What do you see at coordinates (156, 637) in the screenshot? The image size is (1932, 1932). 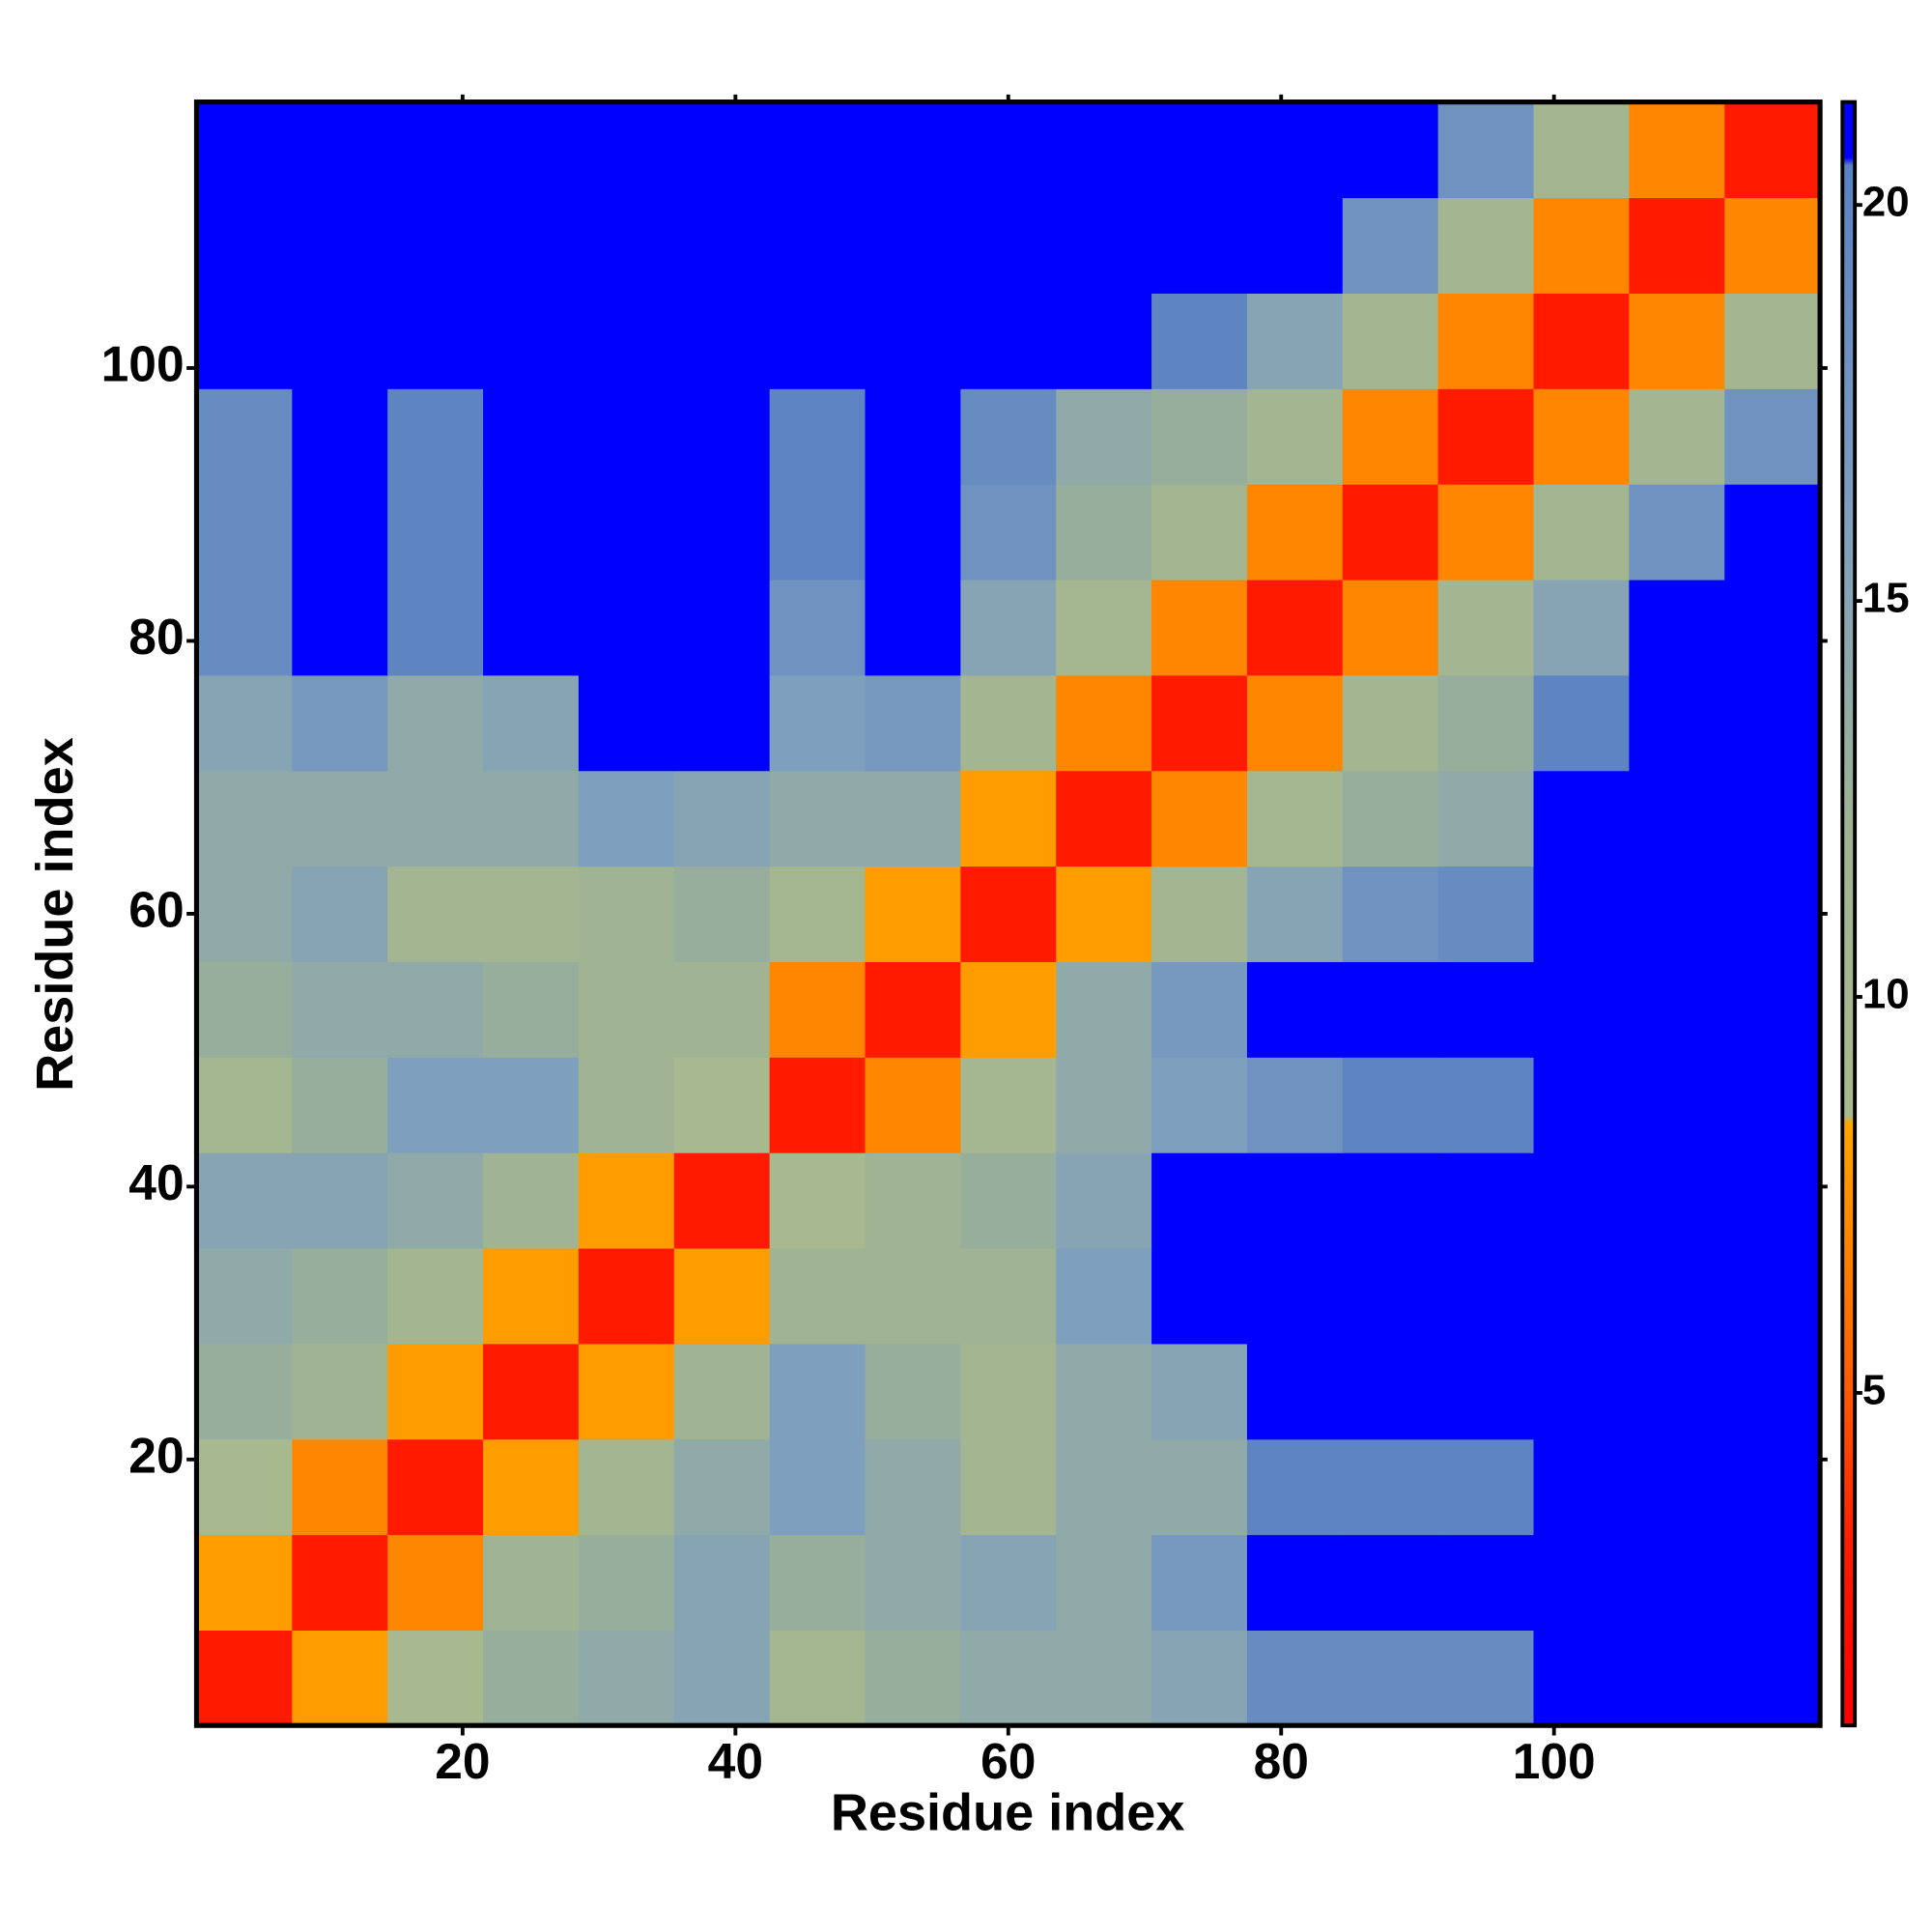 I see `y-tick-label: 80` at bounding box center [156, 637].